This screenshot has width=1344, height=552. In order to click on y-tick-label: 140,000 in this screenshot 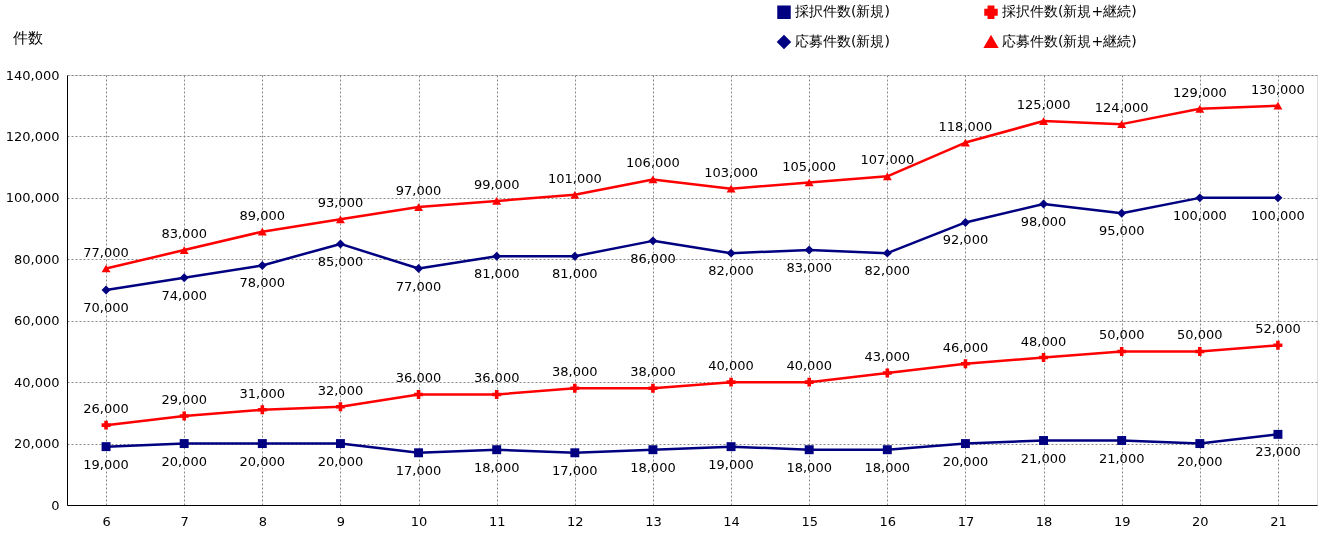, I will do `click(32, 75)`.